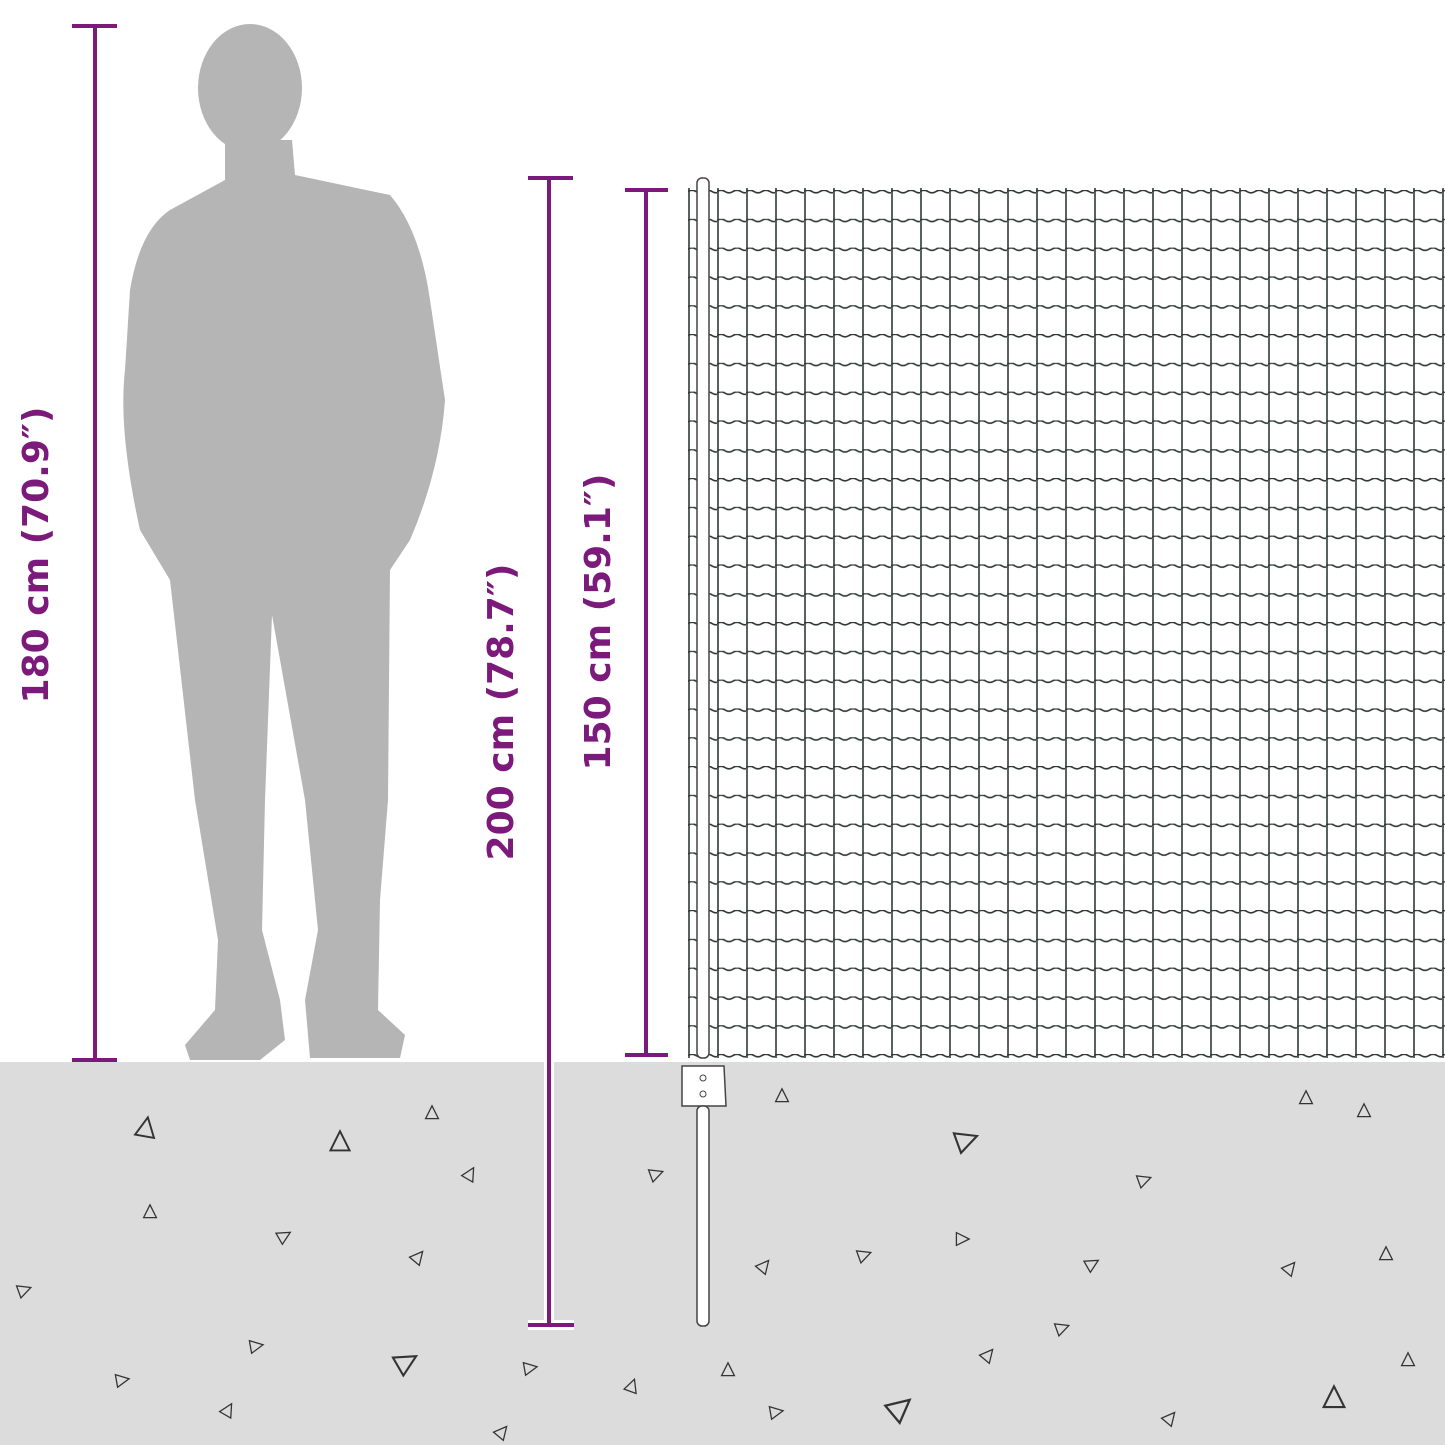 This screenshot has height=1445, width=1445. What do you see at coordinates (501, 712) in the screenshot?
I see `post-height-label: 200 cm (78.7″)` at bounding box center [501, 712].